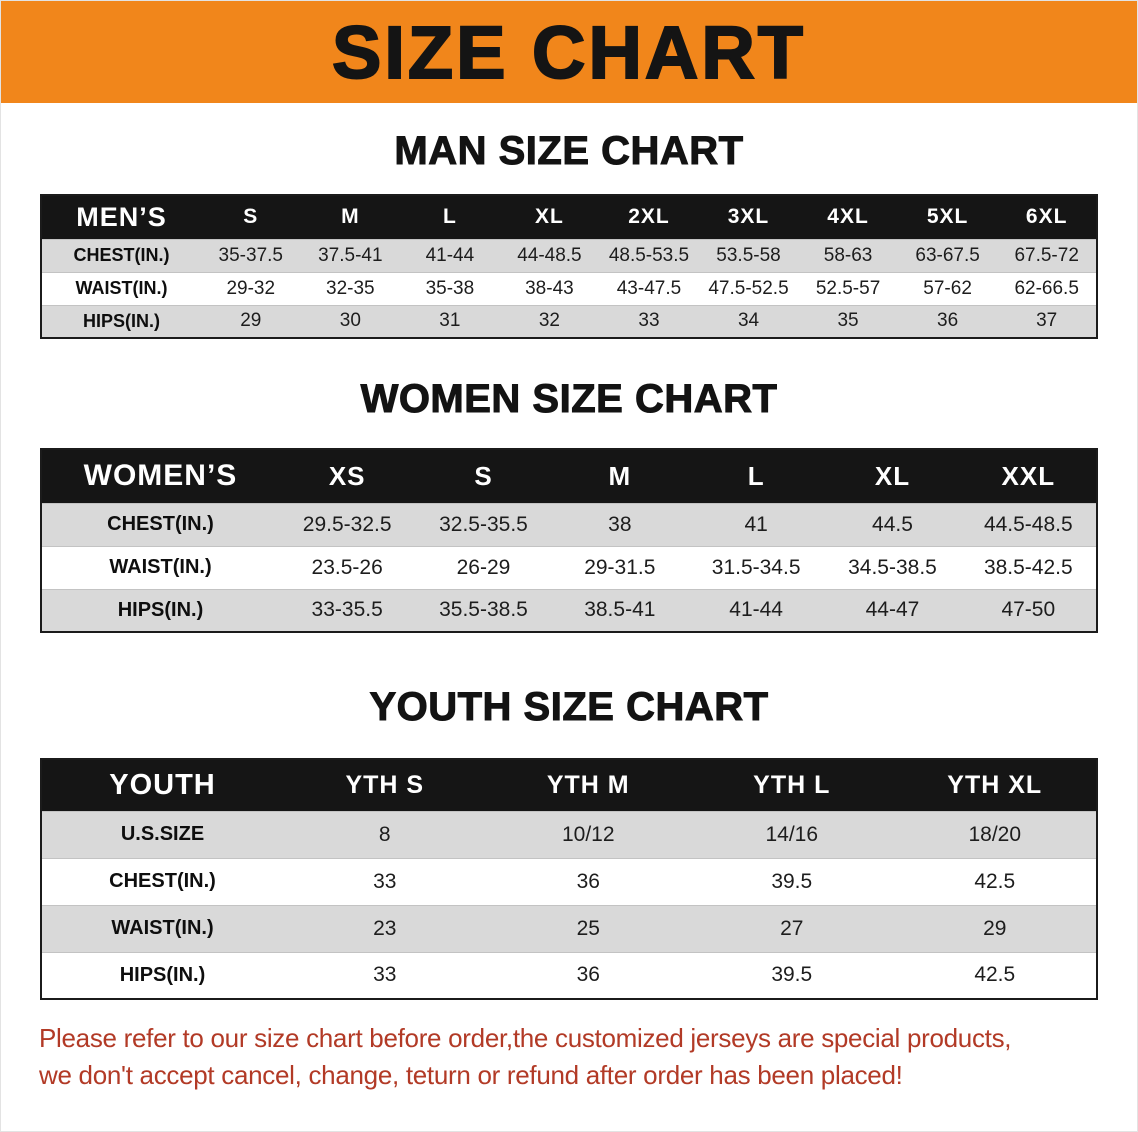  What do you see at coordinates (569, 476) in the screenshot?
I see `table-header-row: WOMEN’S XS S M L XL XXL` at bounding box center [569, 476].